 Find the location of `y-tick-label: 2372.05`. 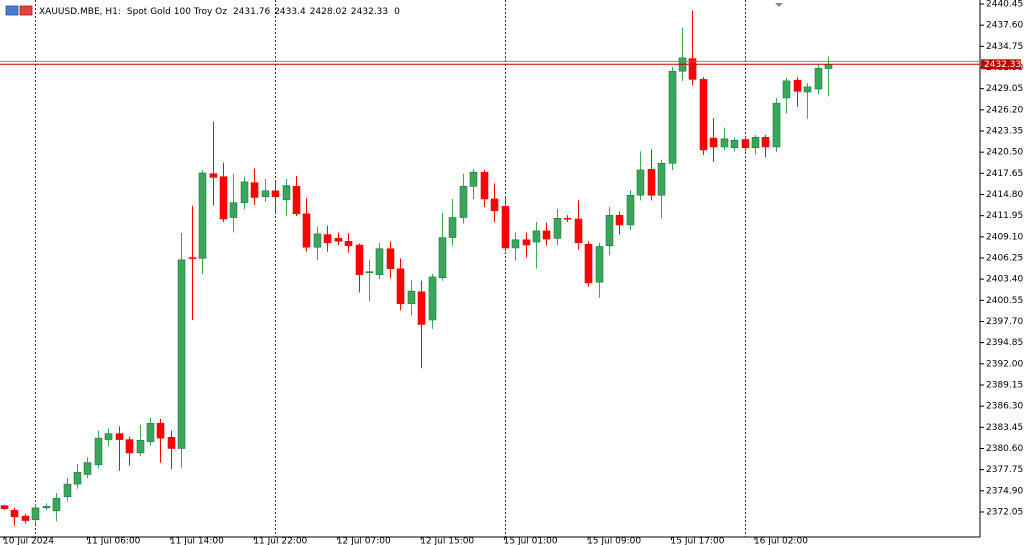

y-tick-label: 2372.05 is located at coordinates (1004, 512).